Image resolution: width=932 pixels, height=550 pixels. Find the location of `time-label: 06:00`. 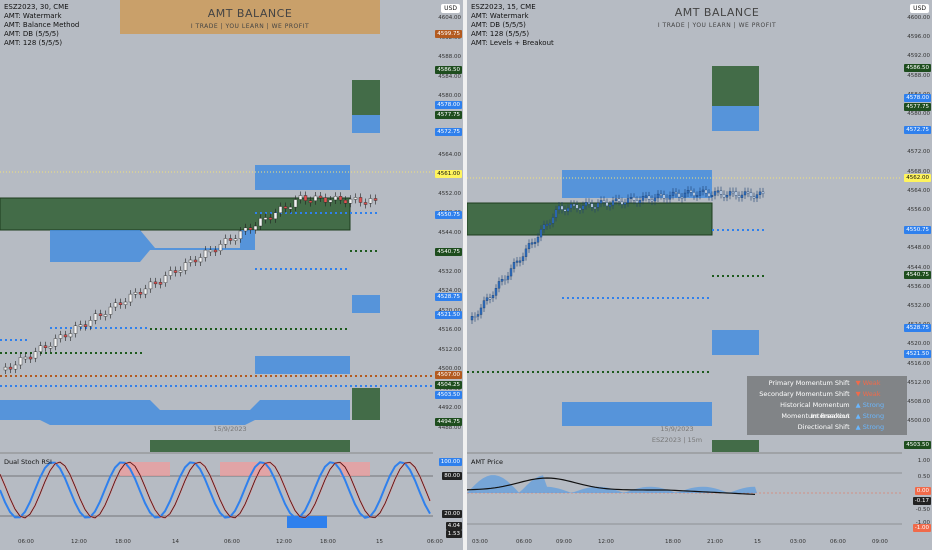

time-label: 06:00 is located at coordinates (26, 542).